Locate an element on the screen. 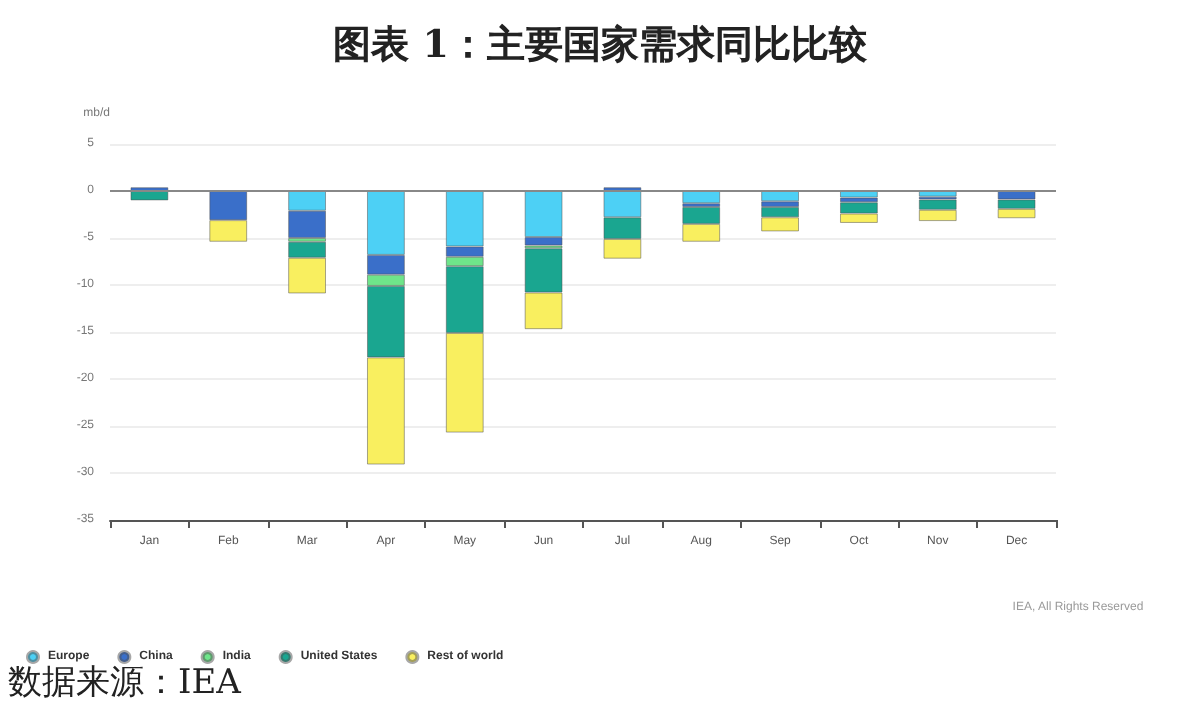 The height and width of the screenshot is (716, 1200). source-note: 数据来源：IEA is located at coordinates (125, 683).